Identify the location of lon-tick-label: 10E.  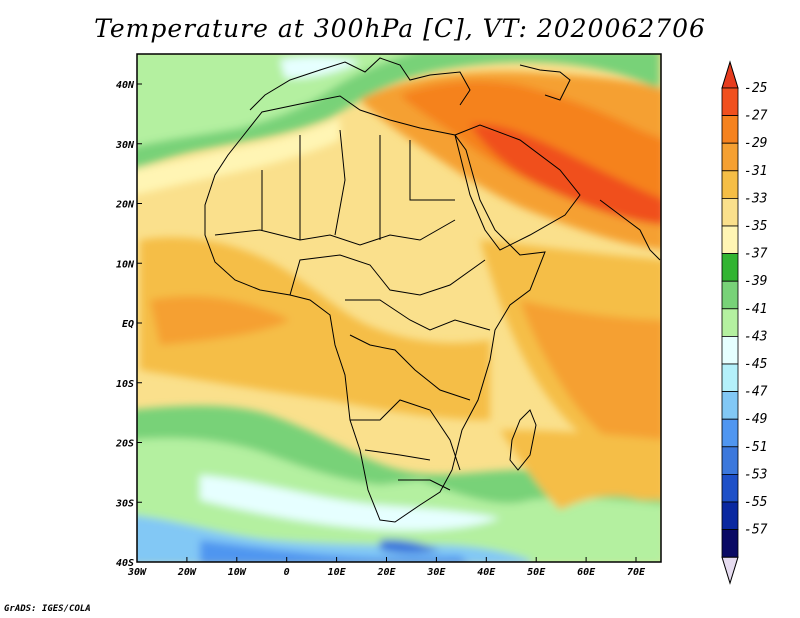
(337, 572).